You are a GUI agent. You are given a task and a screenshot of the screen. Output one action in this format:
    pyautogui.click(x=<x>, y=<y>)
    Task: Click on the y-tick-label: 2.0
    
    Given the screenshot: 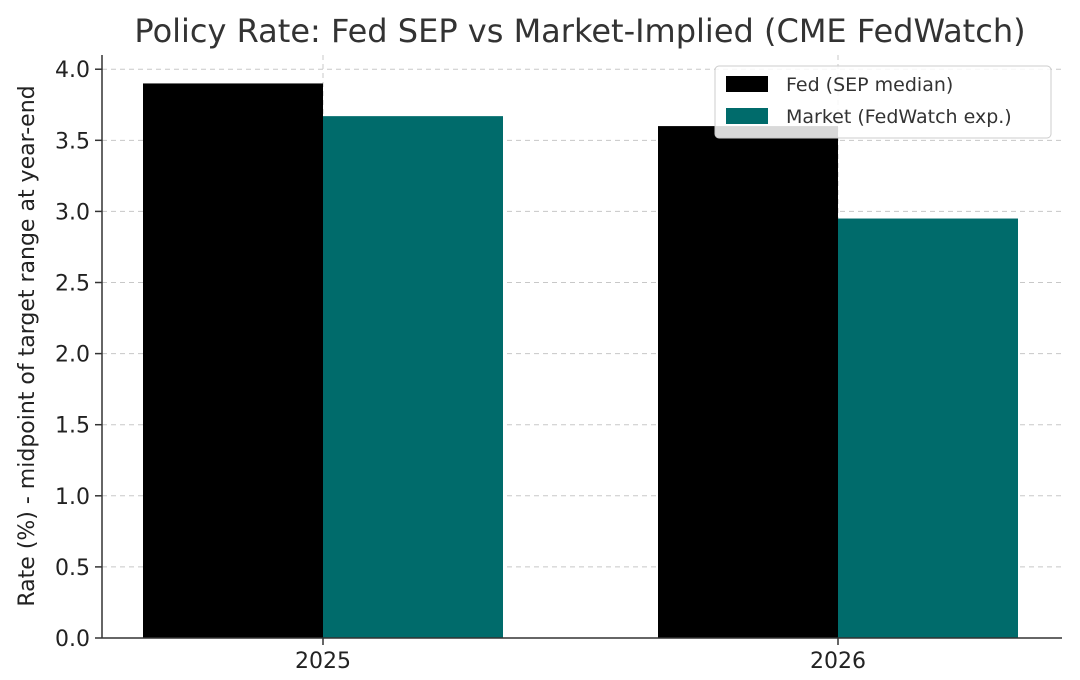 What is the action you would take?
    pyautogui.click(x=72, y=355)
    